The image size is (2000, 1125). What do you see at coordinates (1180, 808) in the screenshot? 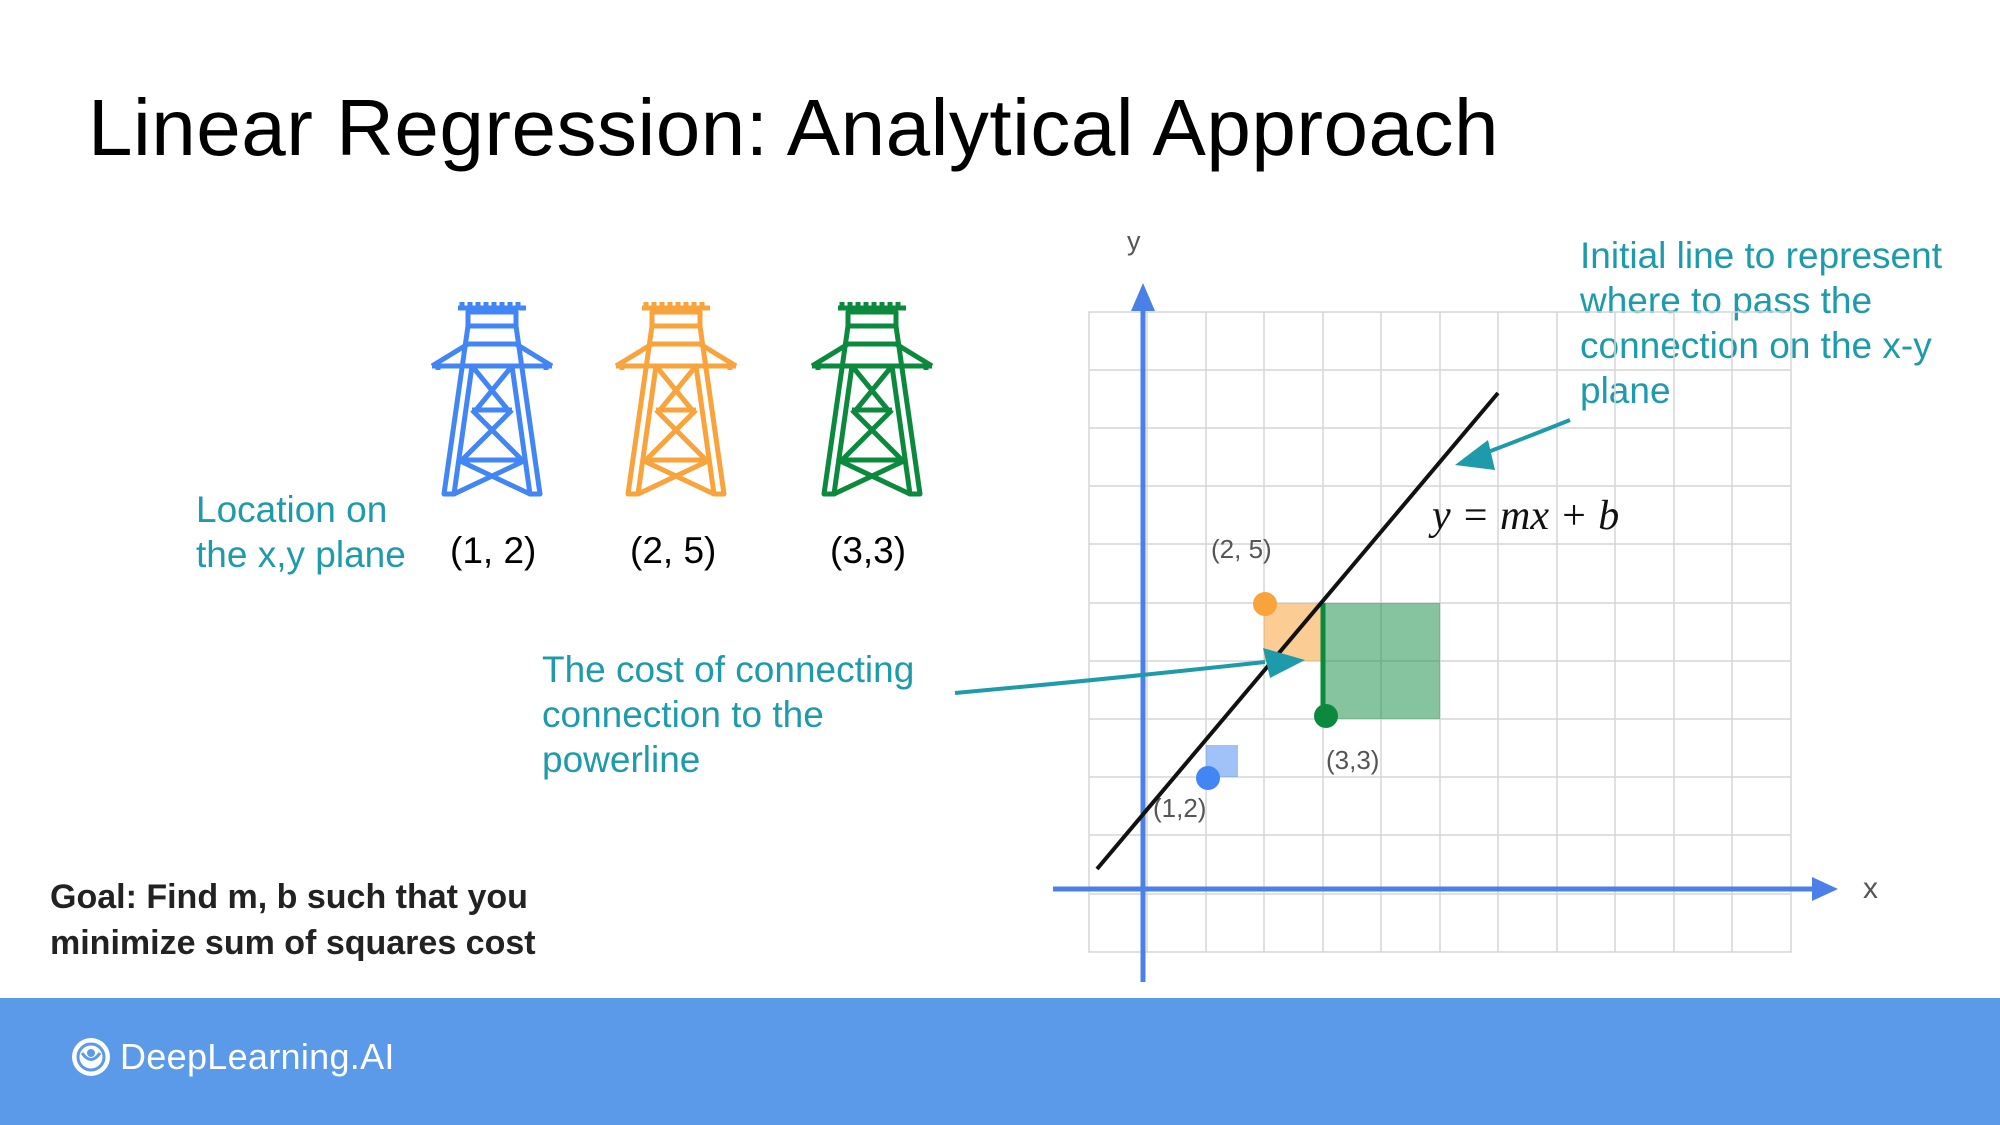
I see `point-label-blue: (1,2)` at bounding box center [1180, 808].